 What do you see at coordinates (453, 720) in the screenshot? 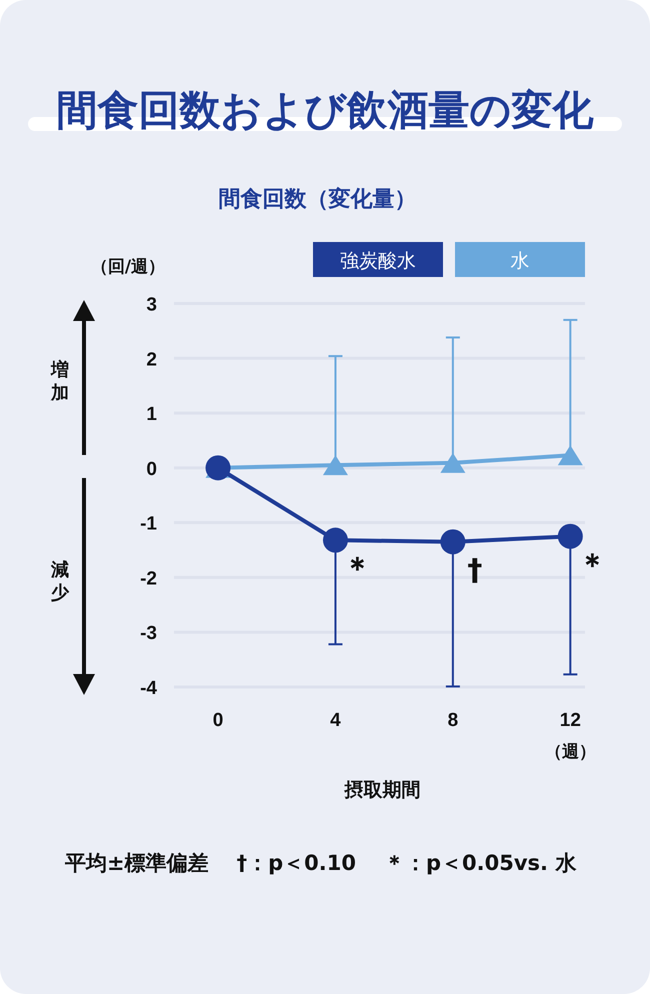
I see `x-tick-label: 8` at bounding box center [453, 720].